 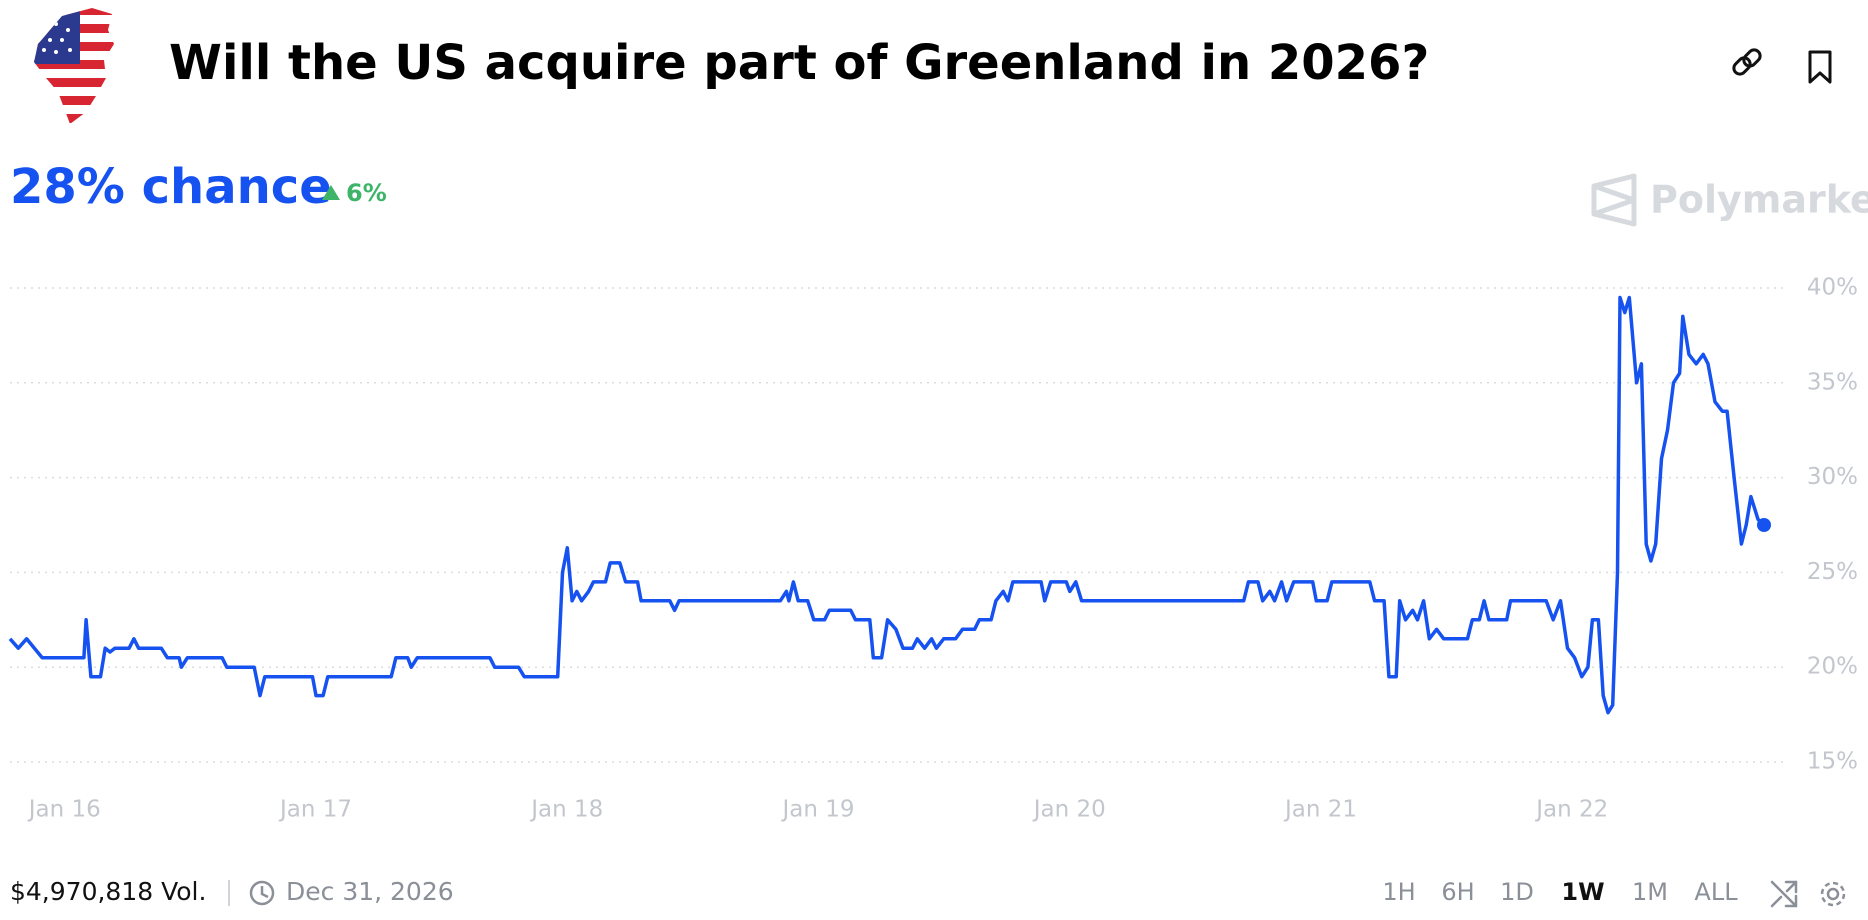 I want to click on change-label: 6%, so click(x=366, y=193).